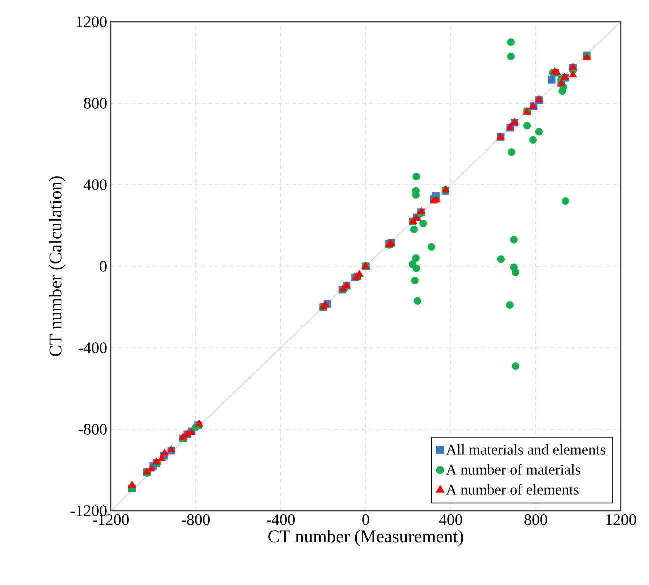  Describe the element at coordinates (366, 538) in the screenshot. I see `x-axis-title: CT number (Measurement)` at that location.